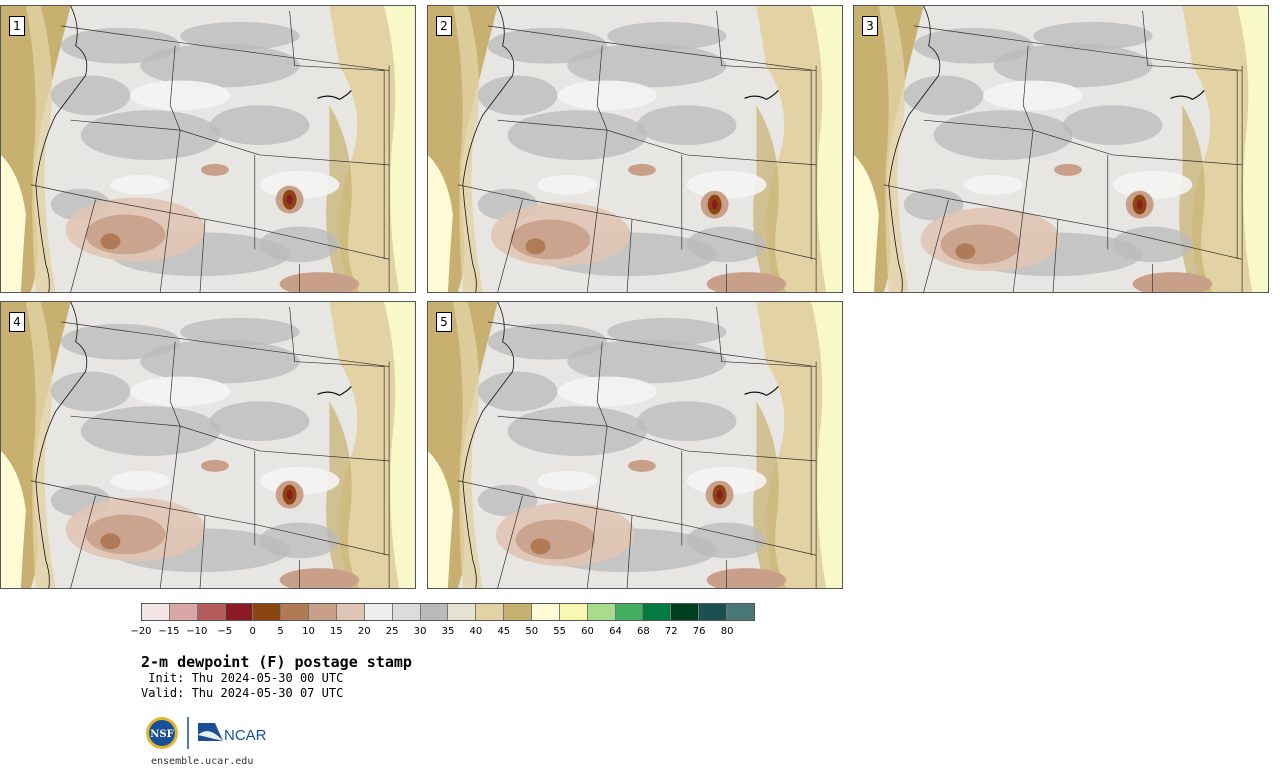  What do you see at coordinates (206, 733) in the screenshot?
I see `nsf-ncar-logo-icon: NSF NCAR` at bounding box center [206, 733].